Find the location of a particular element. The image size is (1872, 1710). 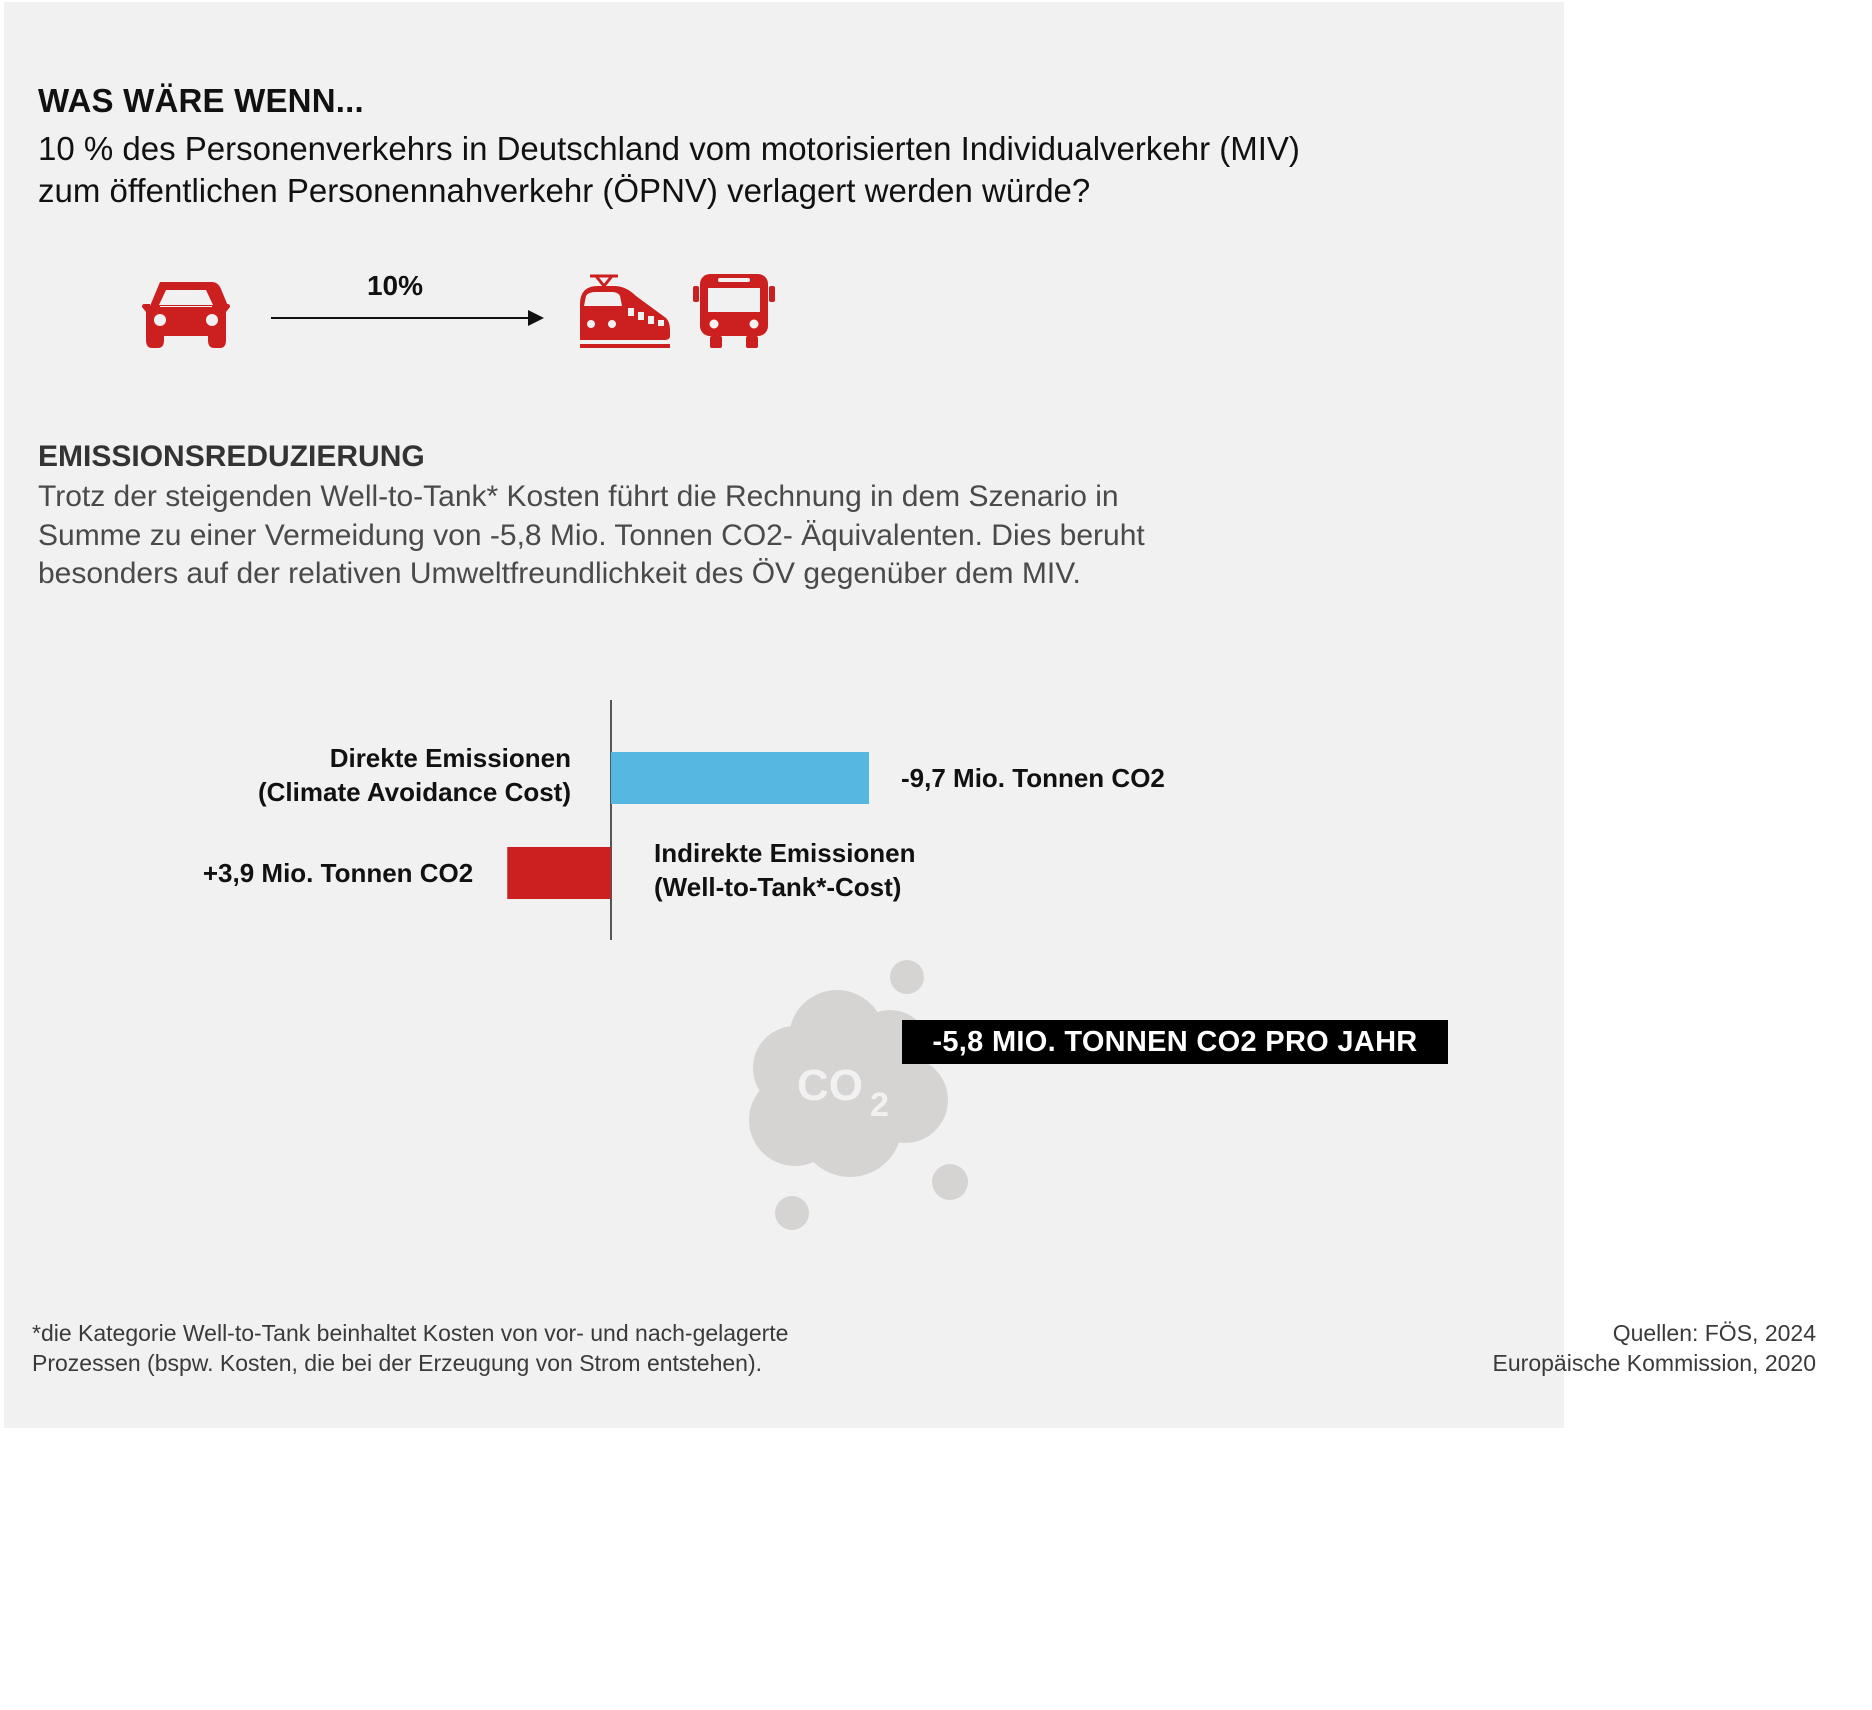

category-label-0-line-2: (Climate Avoidance Cost) is located at coordinates (414, 792).